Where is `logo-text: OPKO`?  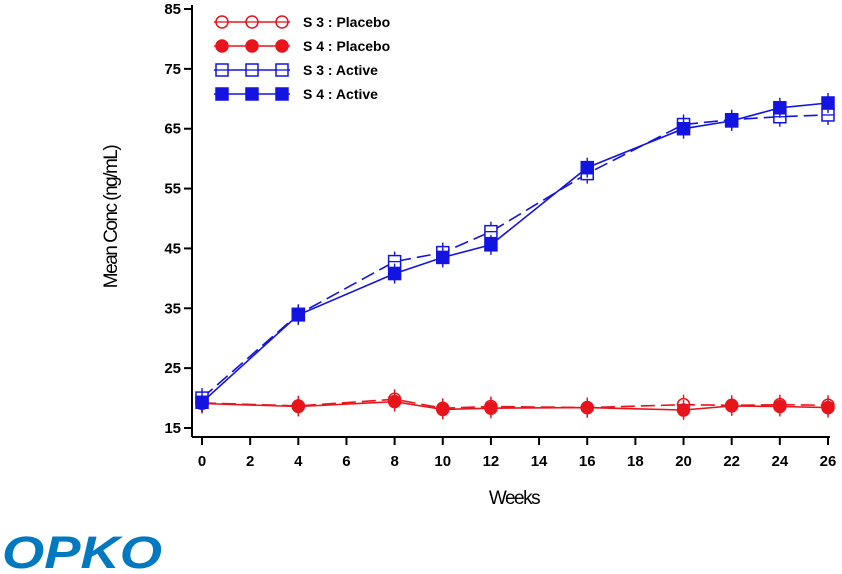 logo-text: OPKO is located at coordinates (82, 551).